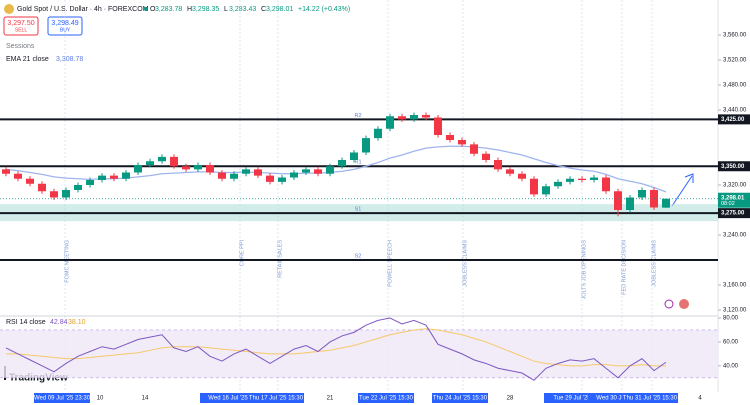  I want to click on event-label: FOMC MEETING, so click(67, 261).